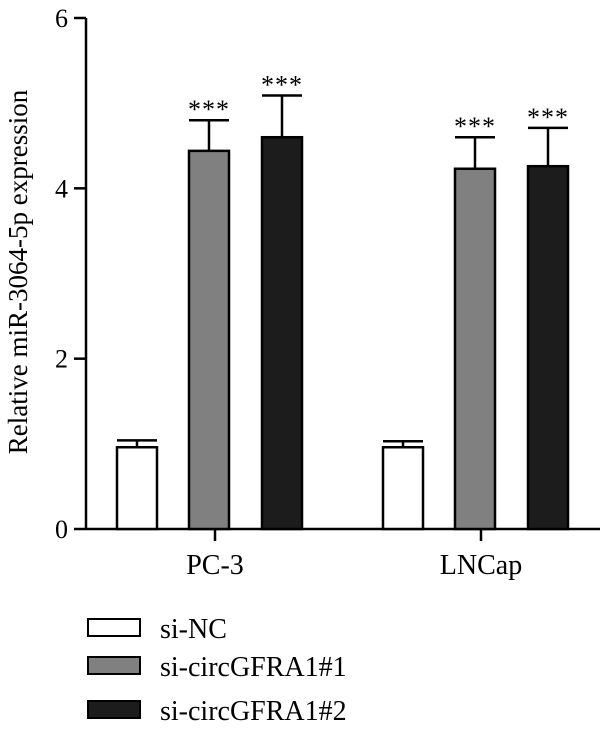 The height and width of the screenshot is (731, 600). Describe the element at coordinates (253, 711) in the screenshot. I see `legend-label: si-circGFRA1#2` at that location.